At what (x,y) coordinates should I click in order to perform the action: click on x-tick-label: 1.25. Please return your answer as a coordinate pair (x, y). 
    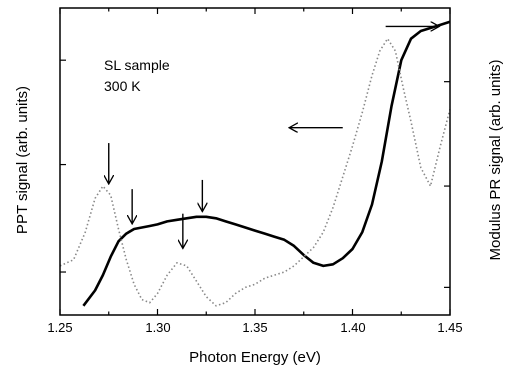
    Looking at the image, I should click on (59, 327).